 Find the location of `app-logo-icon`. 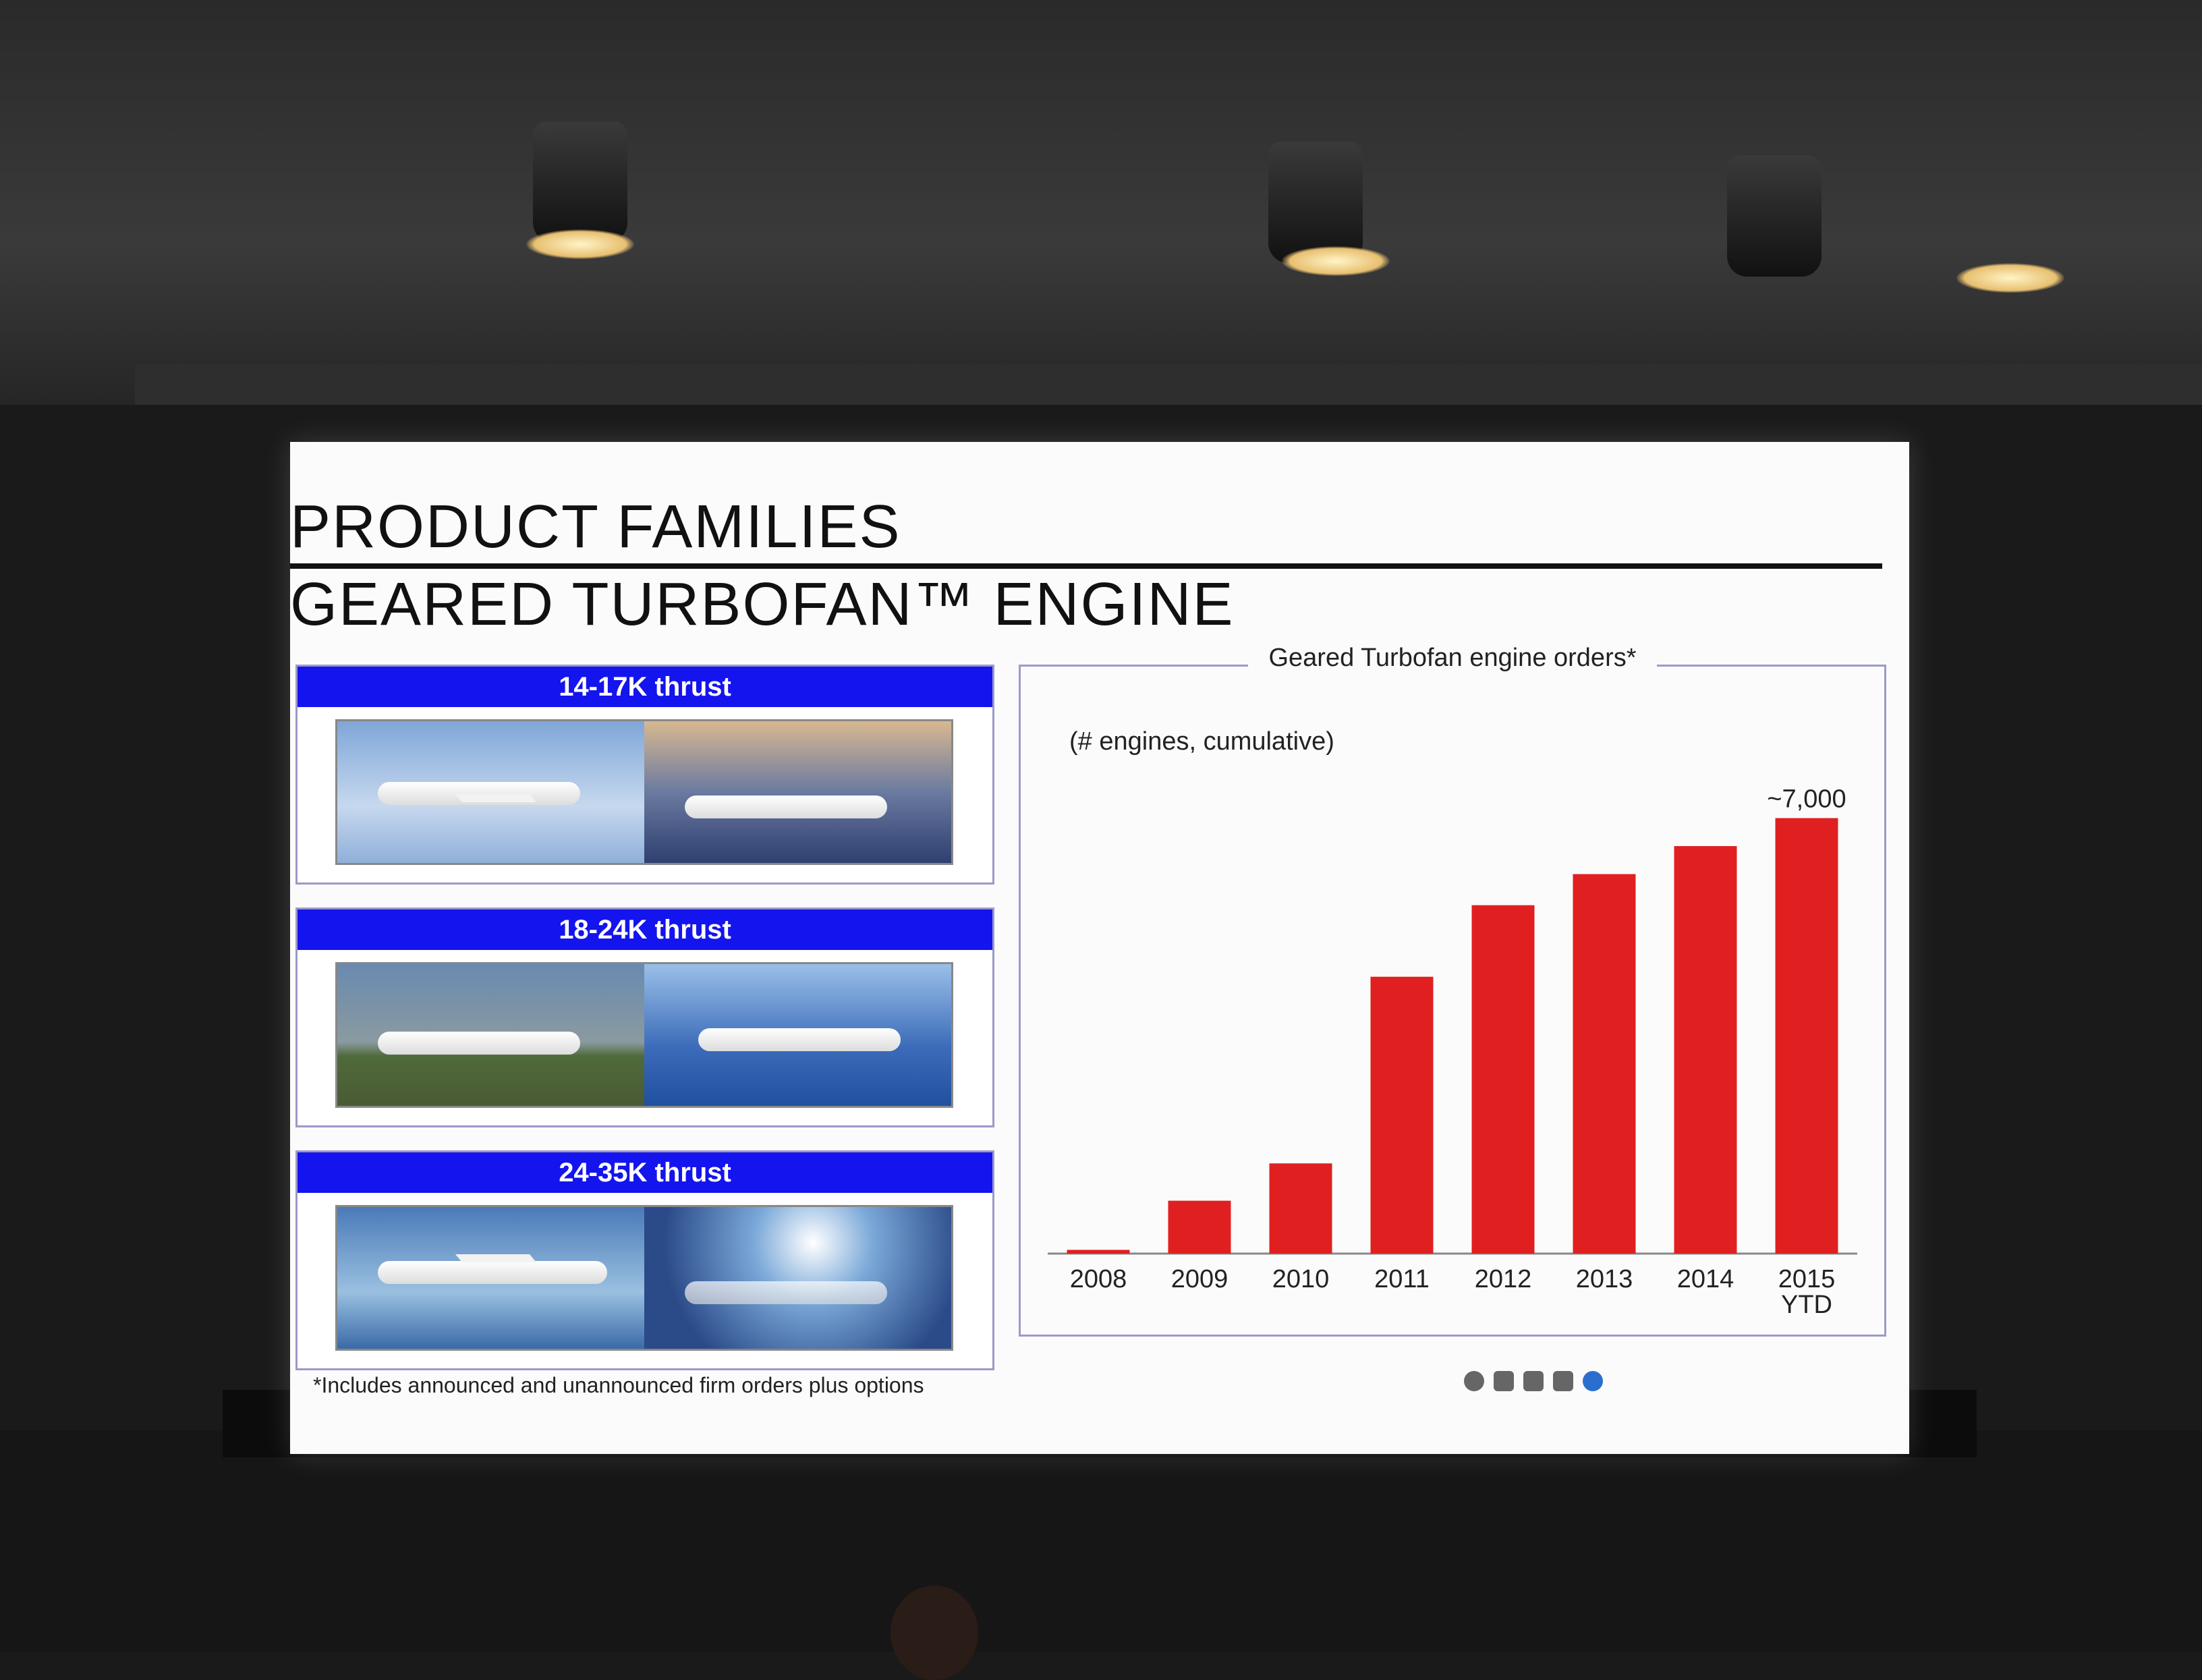

app-logo-icon is located at coordinates (1593, 1381).